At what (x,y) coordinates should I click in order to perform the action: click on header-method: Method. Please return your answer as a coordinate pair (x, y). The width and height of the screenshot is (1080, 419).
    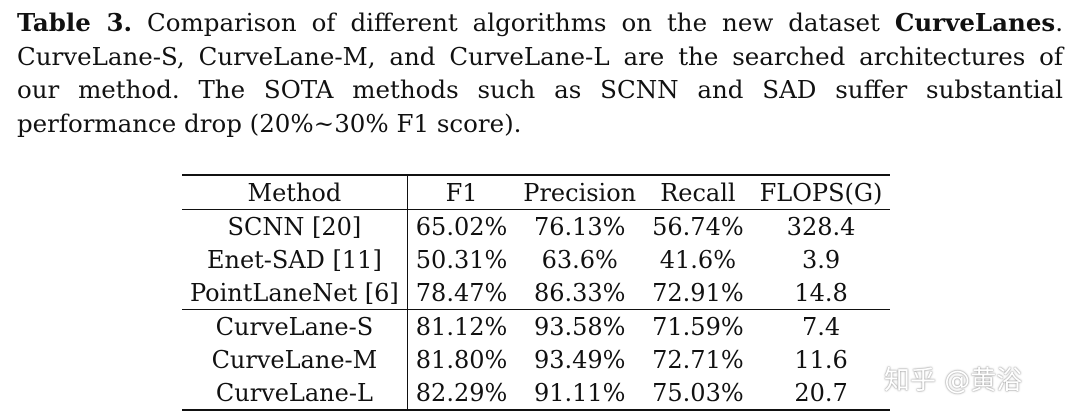
    Looking at the image, I should click on (295, 192).